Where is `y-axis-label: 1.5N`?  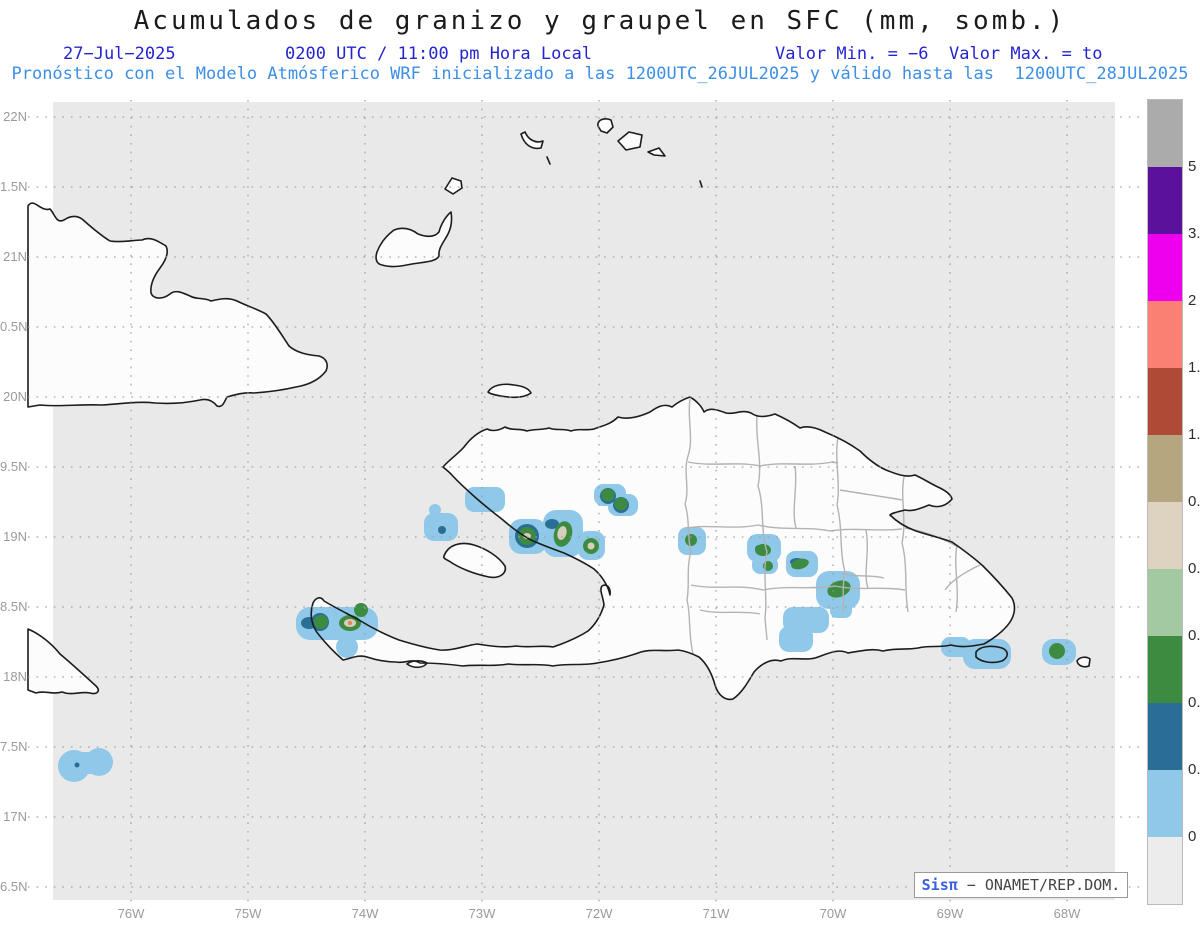 y-axis-label: 1.5N is located at coordinates (14, 186).